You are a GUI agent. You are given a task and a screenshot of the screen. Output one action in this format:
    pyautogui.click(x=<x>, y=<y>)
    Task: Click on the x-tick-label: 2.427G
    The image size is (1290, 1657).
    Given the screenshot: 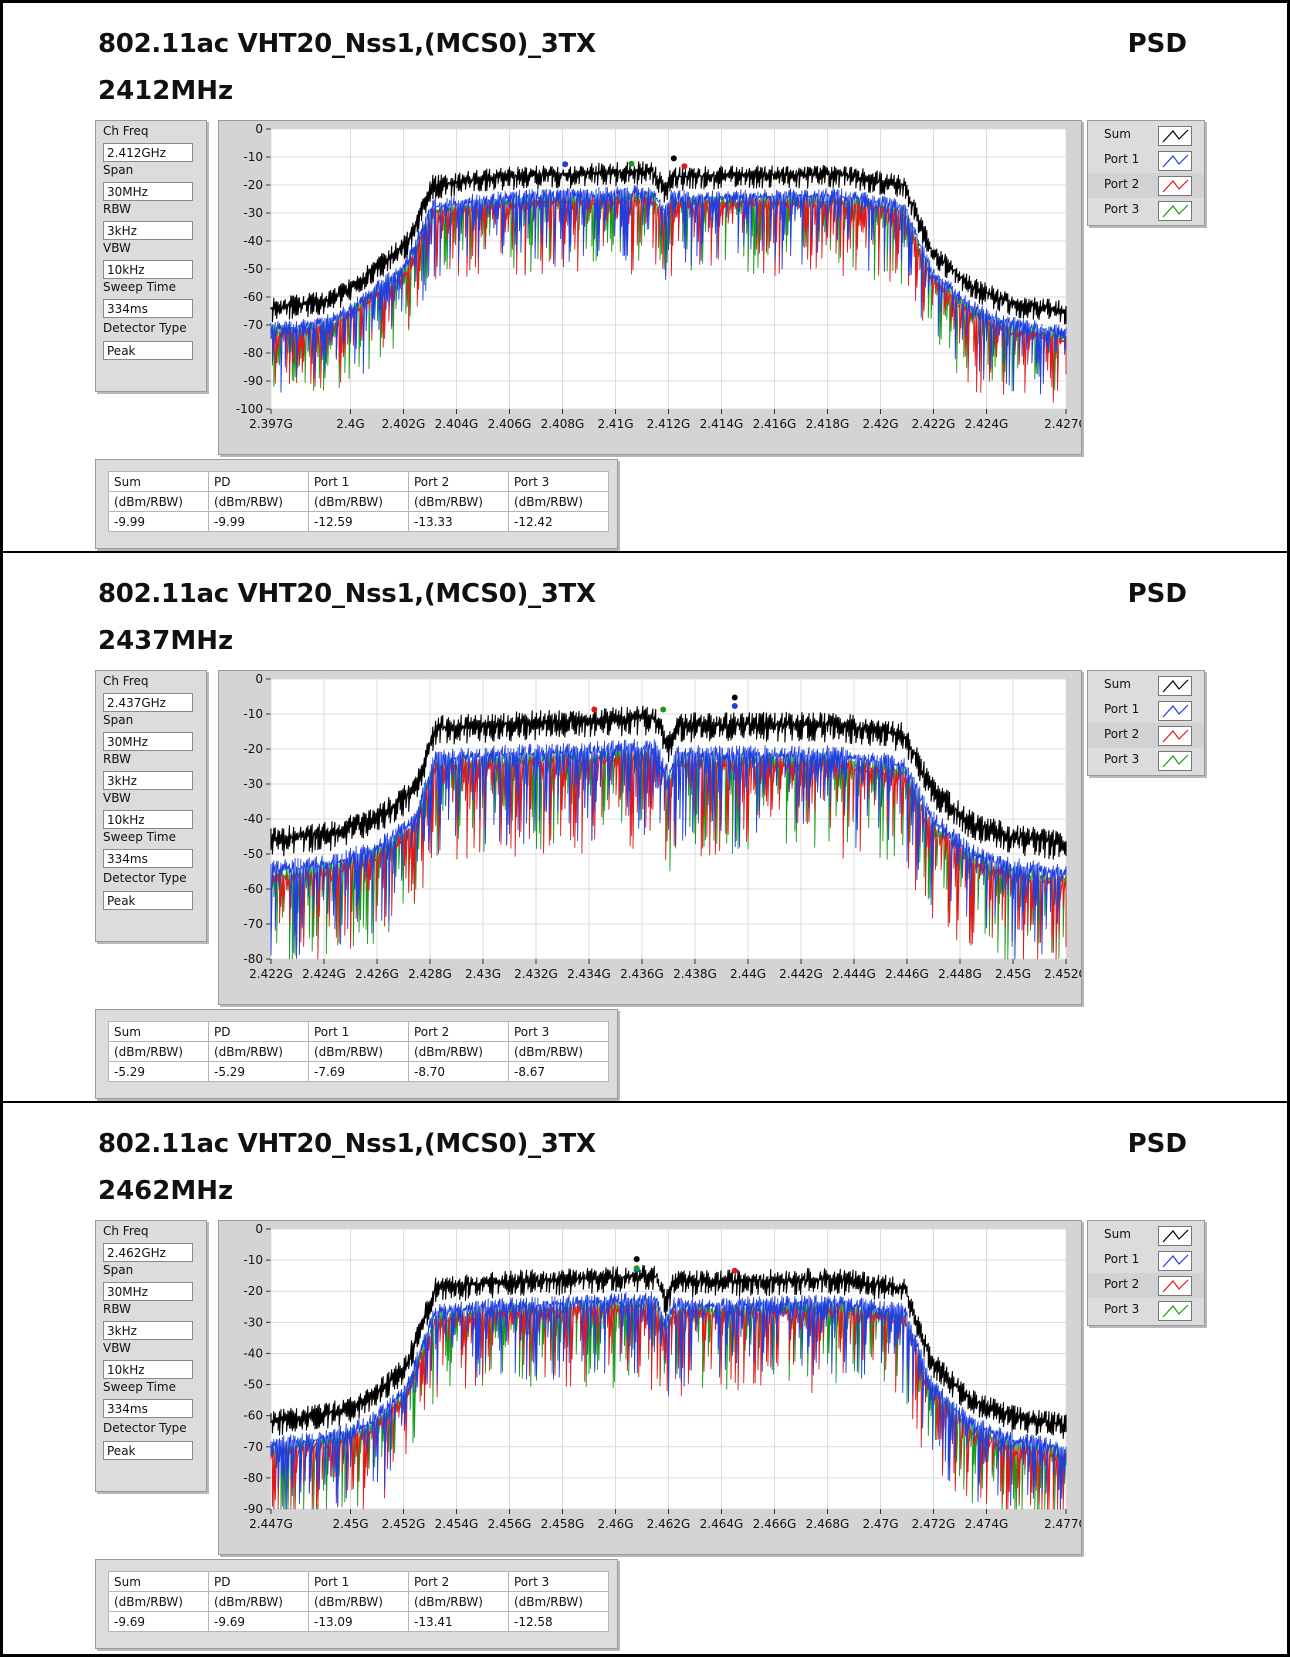 What is the action you would take?
    pyautogui.click(x=1062, y=424)
    